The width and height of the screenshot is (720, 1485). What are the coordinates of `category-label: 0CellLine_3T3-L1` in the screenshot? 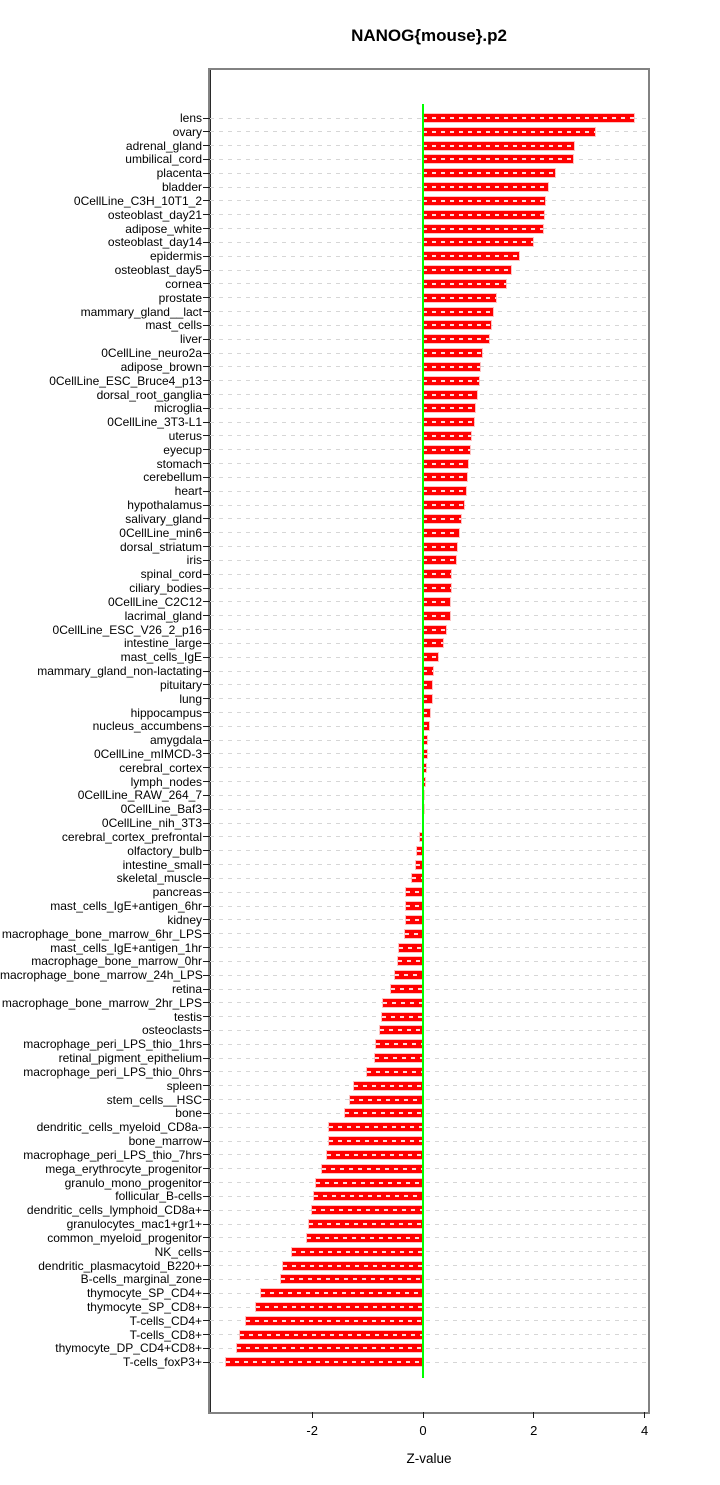 It's located at (154, 422).